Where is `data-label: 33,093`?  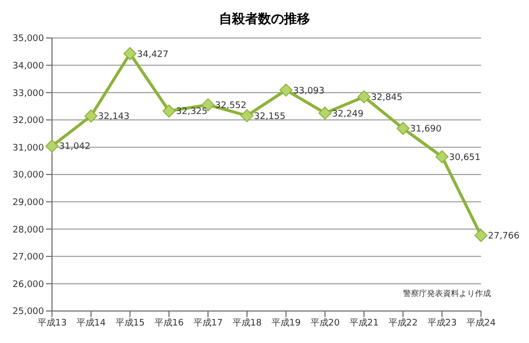 data-label: 33,093 is located at coordinates (308, 91).